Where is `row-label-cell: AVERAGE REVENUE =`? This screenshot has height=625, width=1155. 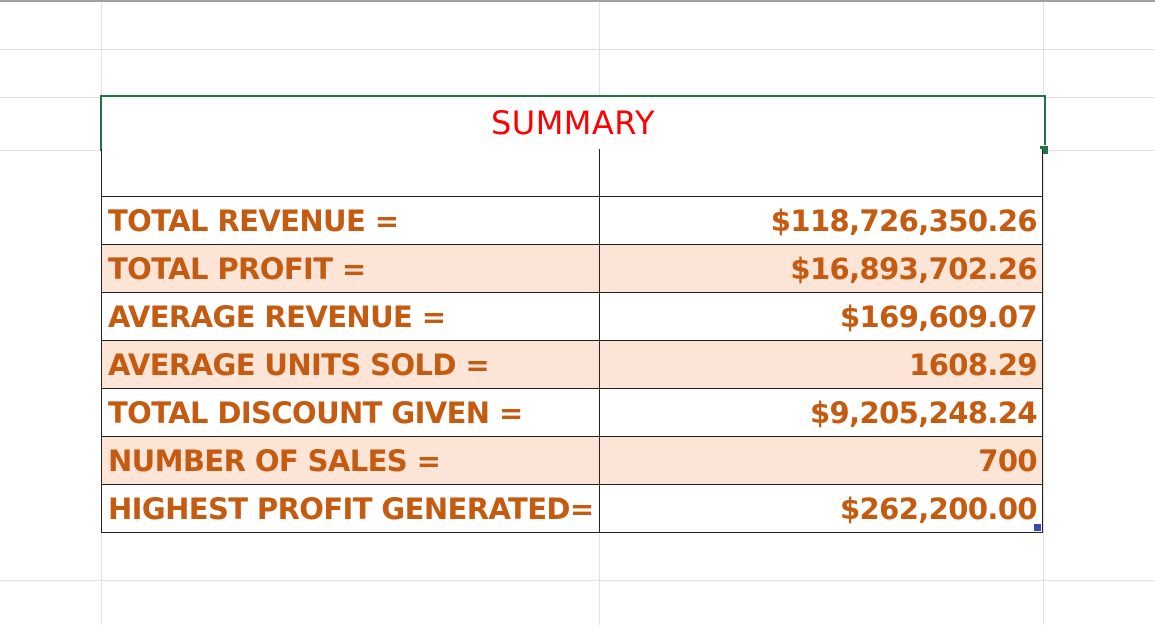 row-label-cell: AVERAGE REVENUE = is located at coordinates (350, 317).